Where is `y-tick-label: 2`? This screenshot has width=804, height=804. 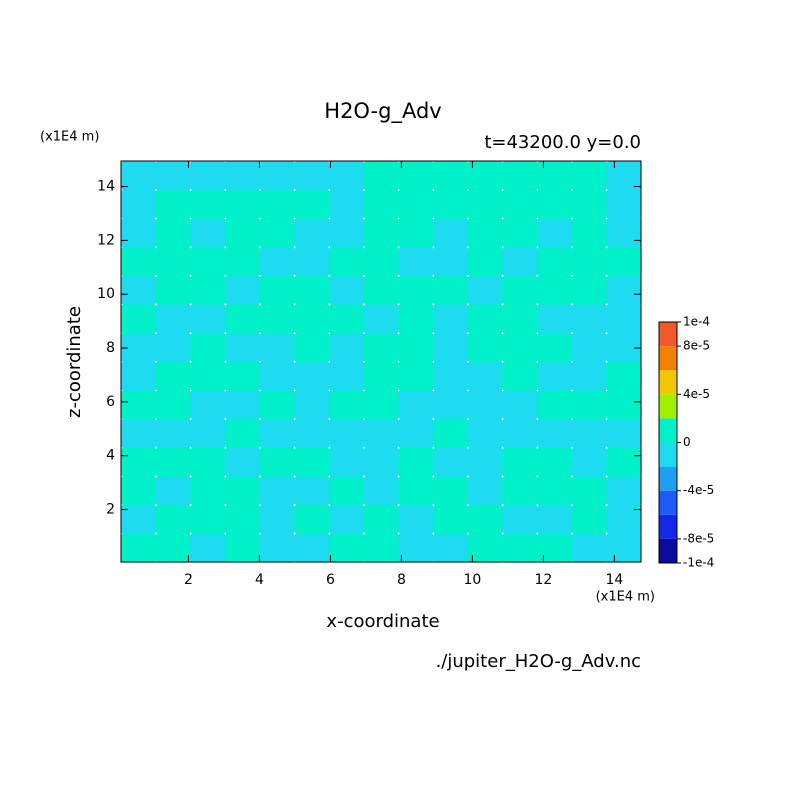
y-tick-label: 2 is located at coordinates (110, 510).